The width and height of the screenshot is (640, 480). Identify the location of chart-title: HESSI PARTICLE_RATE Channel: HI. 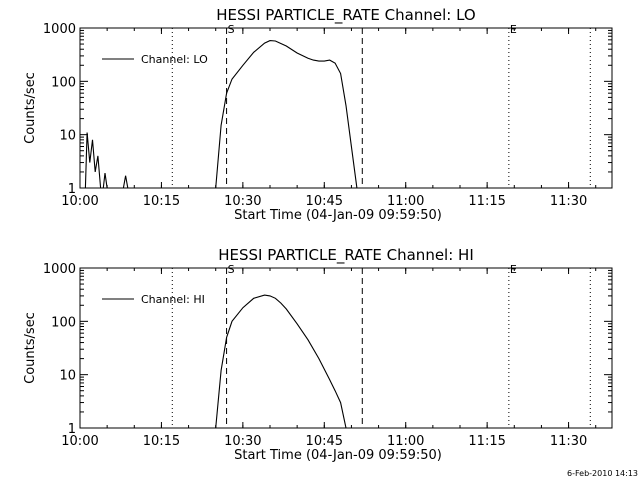
(346, 255).